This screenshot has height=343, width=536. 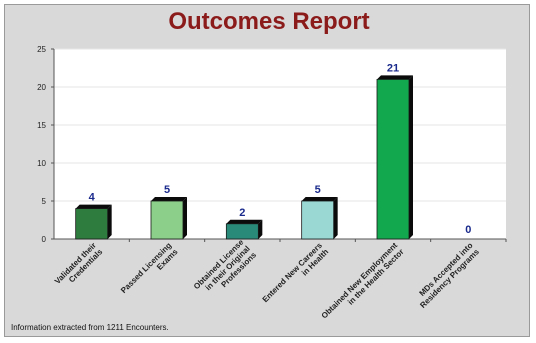 What do you see at coordinates (375, 276) in the screenshot?
I see `category-label-line: in the Health Sector` at bounding box center [375, 276].